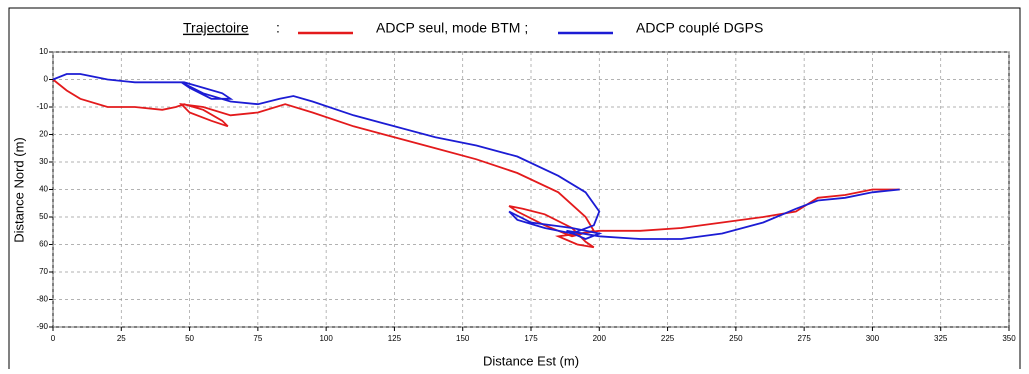  I want to click on x-tick-label: 125, so click(395, 338).